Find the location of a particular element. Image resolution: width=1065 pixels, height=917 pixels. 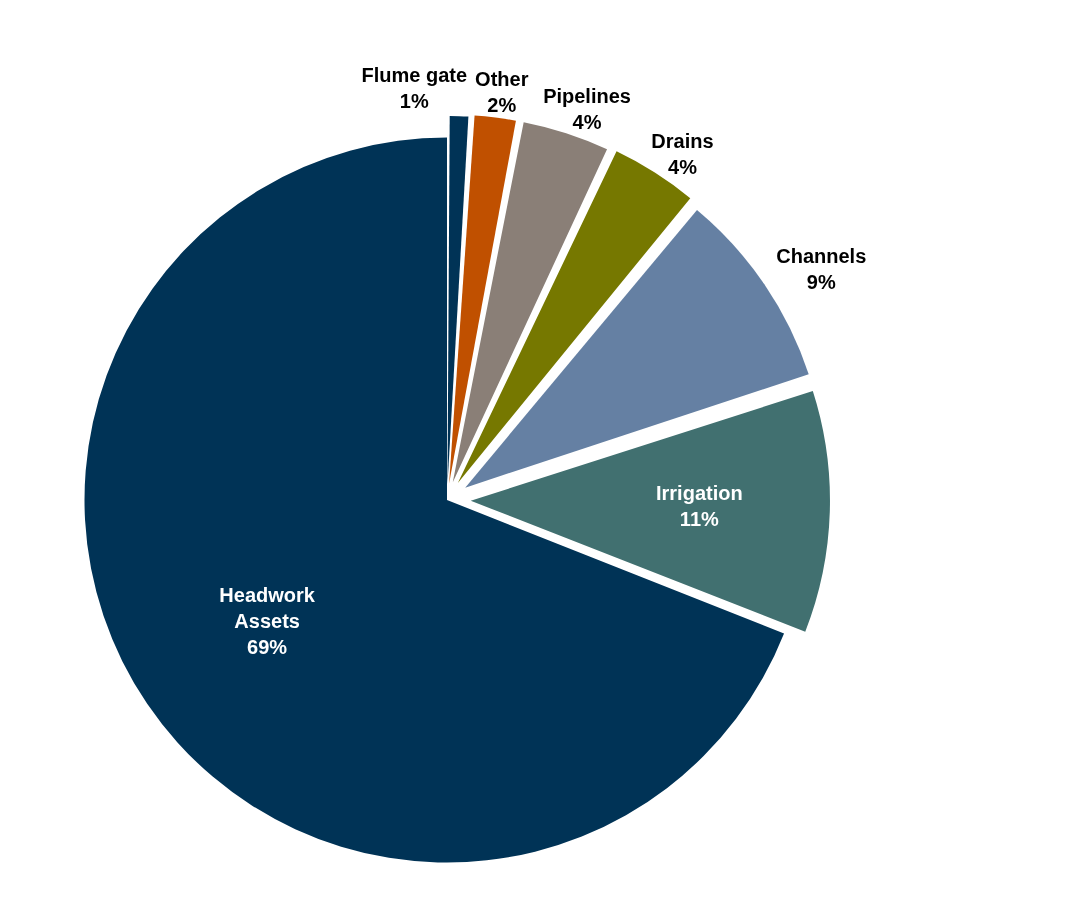

data-label: 9% is located at coordinates (821, 282).